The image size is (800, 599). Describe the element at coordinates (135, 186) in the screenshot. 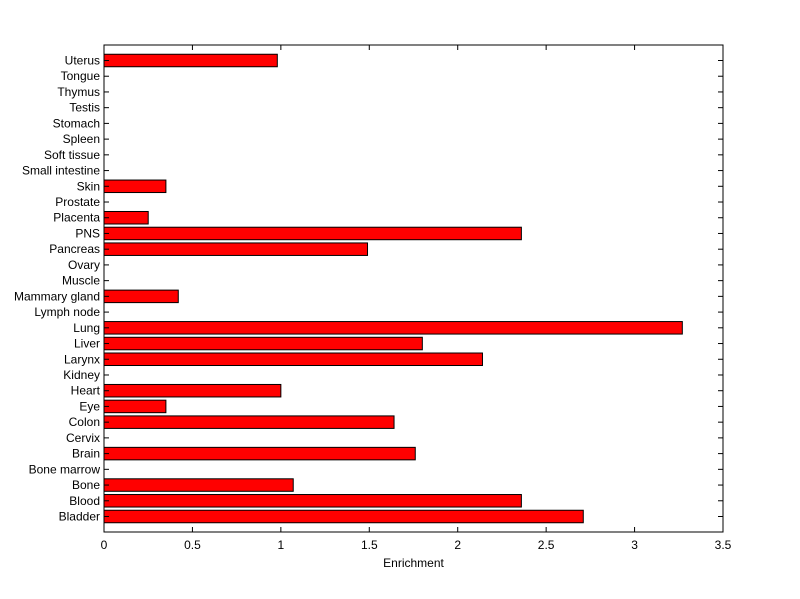

I see `bar-skin` at that location.